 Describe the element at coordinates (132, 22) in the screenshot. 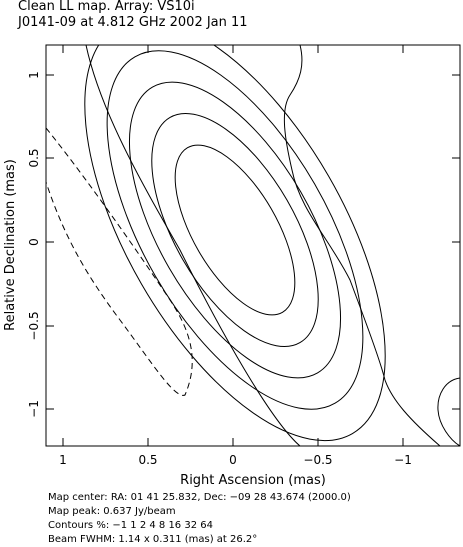

I see `map-subtitle: J0141-09 at 4.812 GHz 2002 Jan 11` at that location.